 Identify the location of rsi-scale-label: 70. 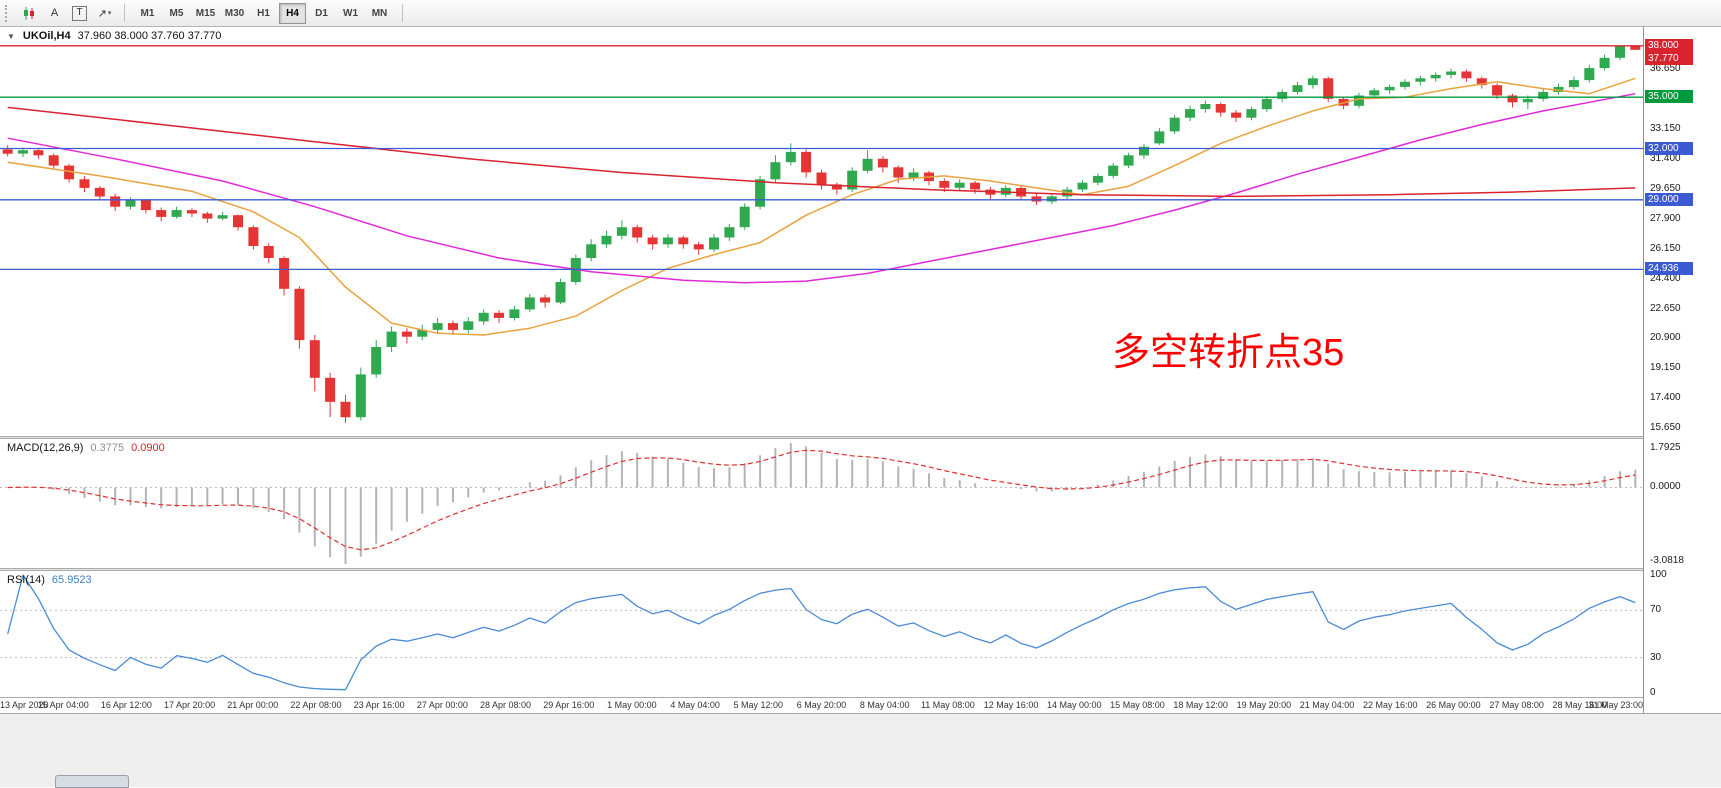
(1656, 610).